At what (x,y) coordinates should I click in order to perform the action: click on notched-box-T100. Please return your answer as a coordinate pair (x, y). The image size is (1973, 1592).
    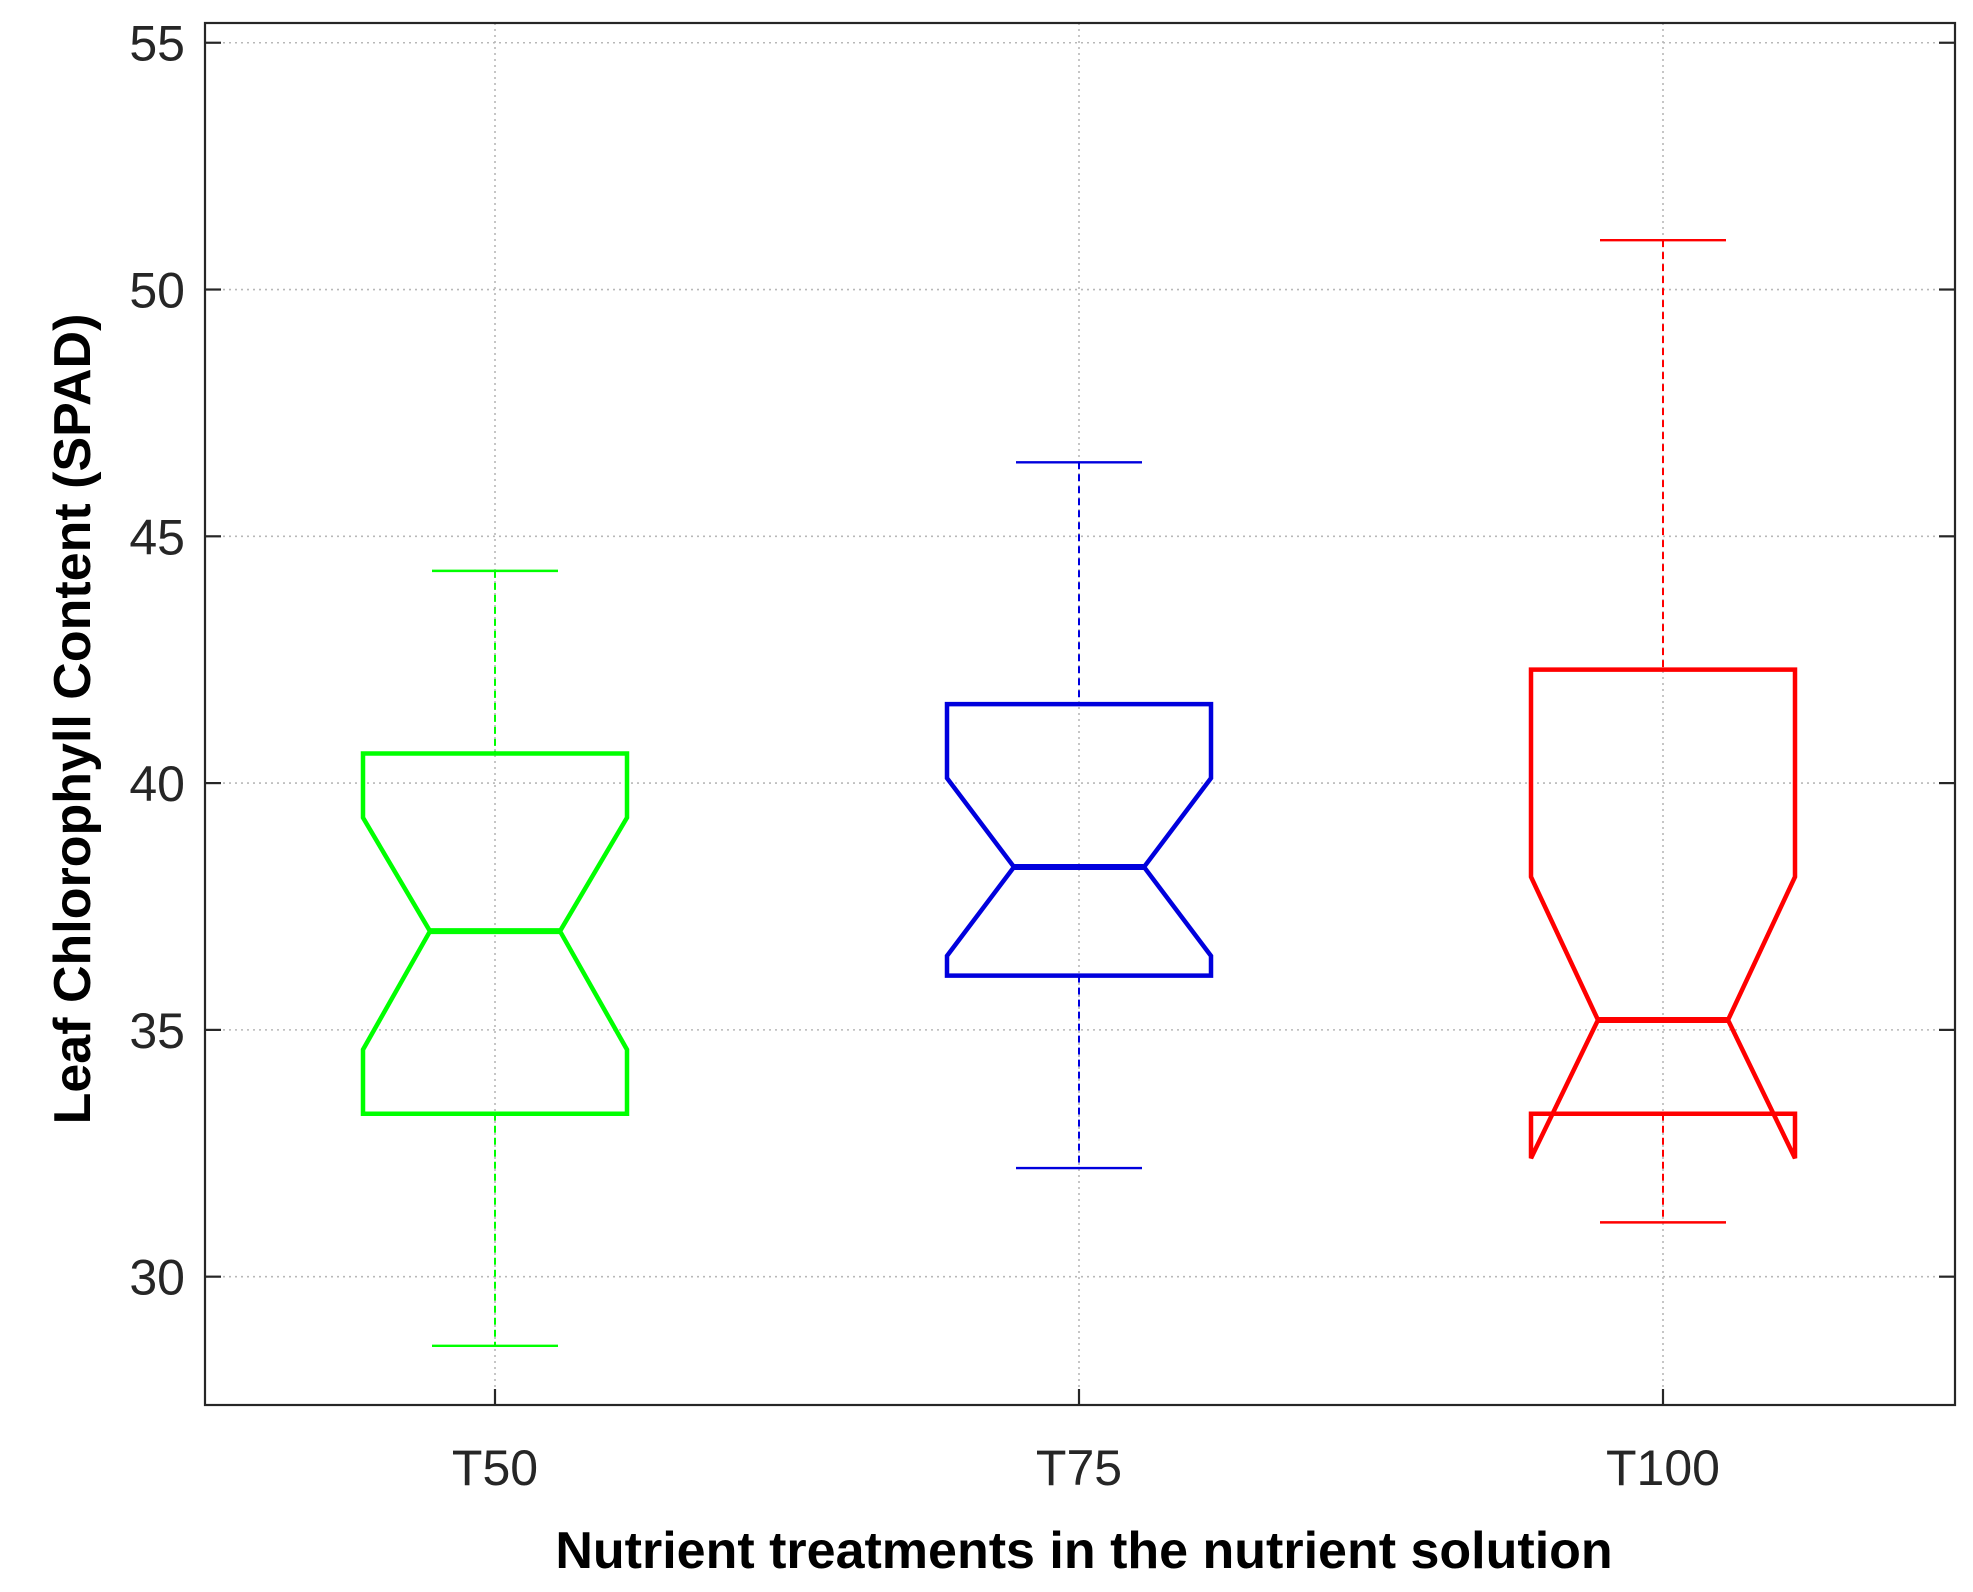
    Looking at the image, I should click on (1663, 913).